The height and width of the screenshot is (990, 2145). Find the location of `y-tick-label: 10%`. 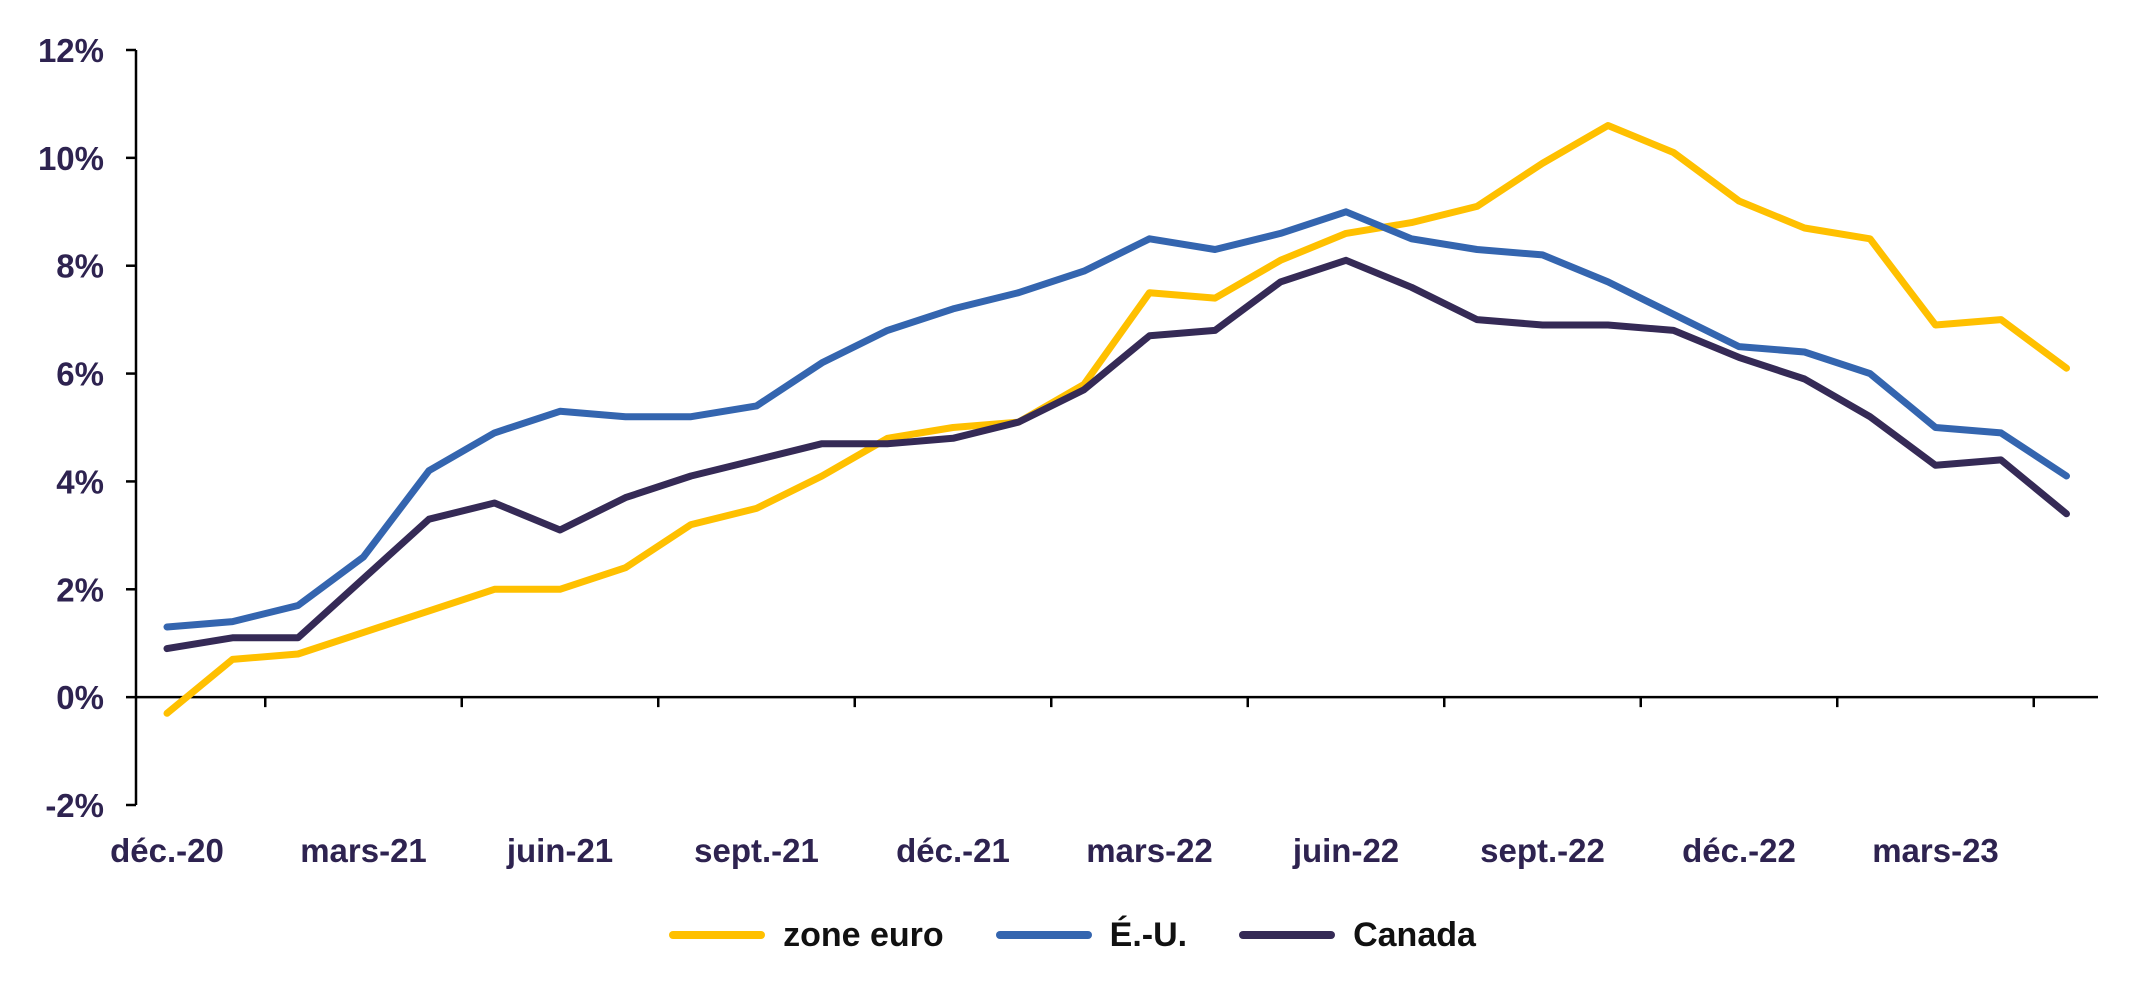

y-tick-label: 10% is located at coordinates (71, 158).